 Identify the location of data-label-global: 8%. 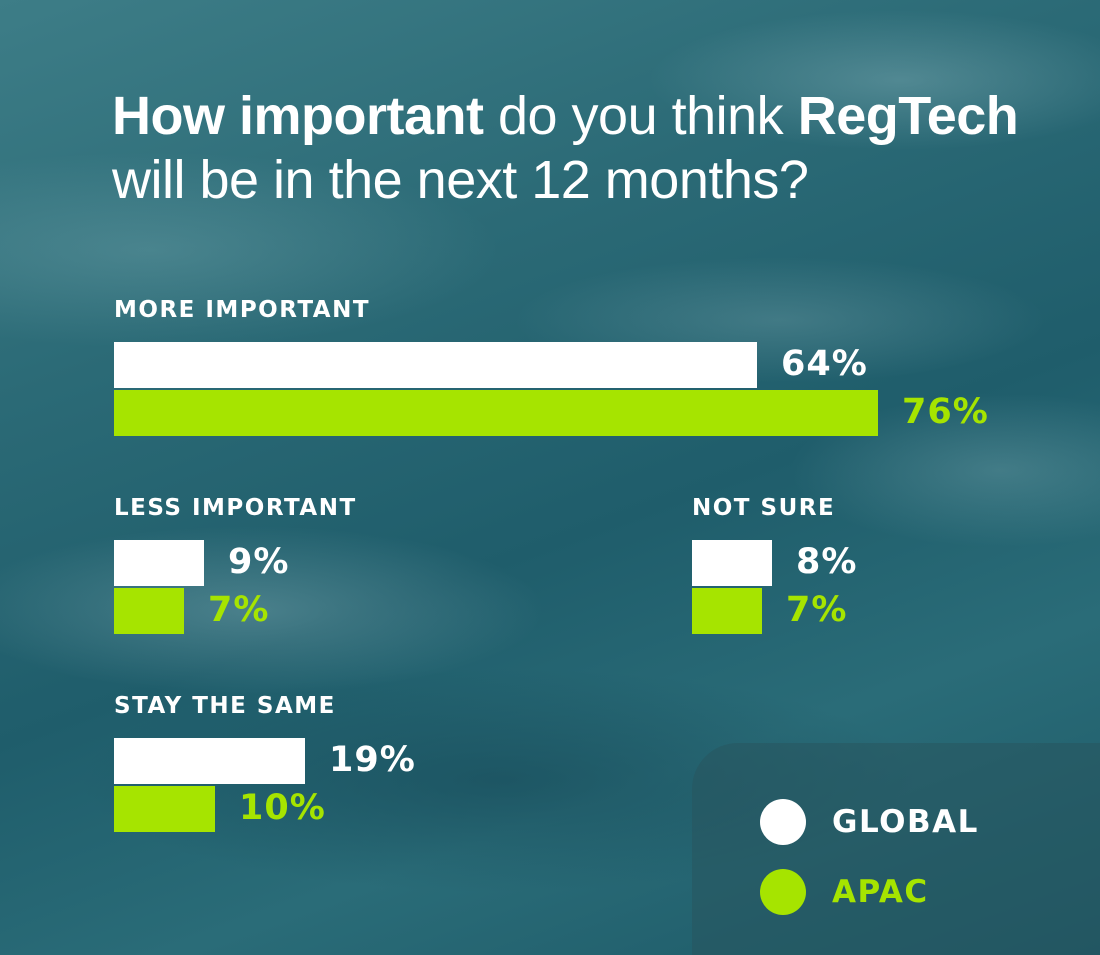
(827, 562).